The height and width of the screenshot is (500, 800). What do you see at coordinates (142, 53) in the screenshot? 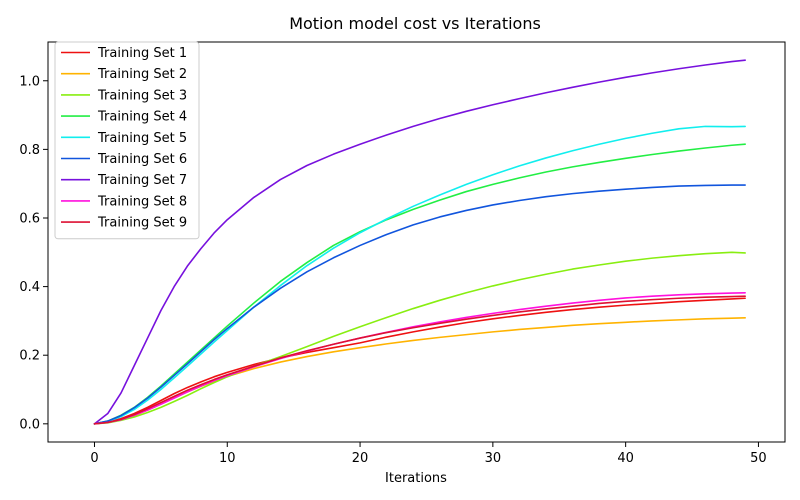
I see `legend-label-1: Training Set 1` at bounding box center [142, 53].